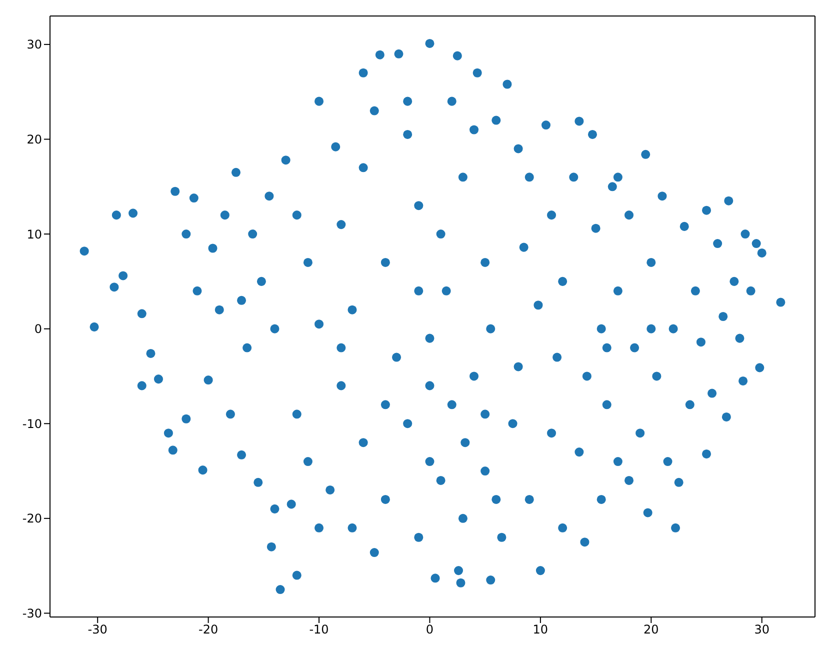 The image size is (833, 659). What do you see at coordinates (34, 234) in the screenshot?
I see `y-tick-label: 10` at bounding box center [34, 234].